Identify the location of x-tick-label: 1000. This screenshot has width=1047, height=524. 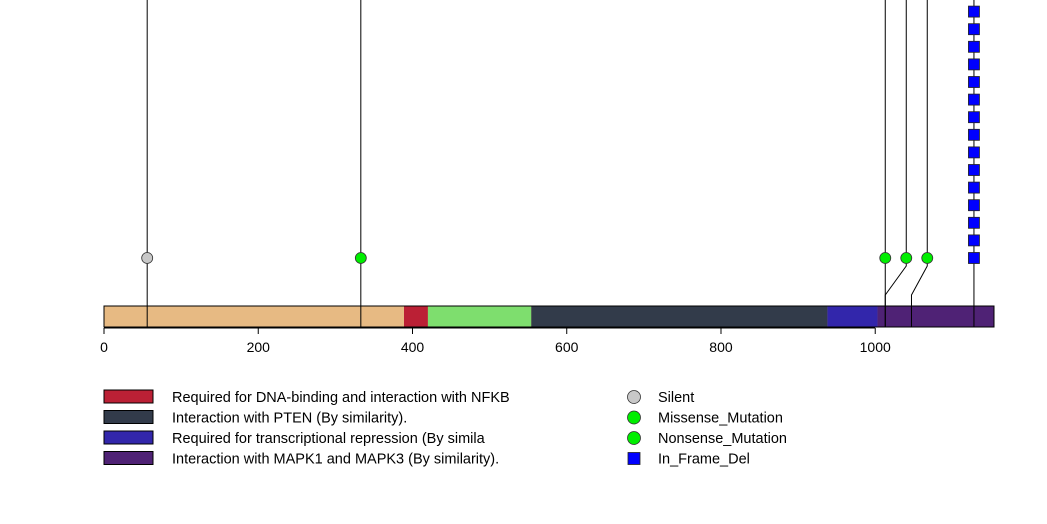
(875, 347).